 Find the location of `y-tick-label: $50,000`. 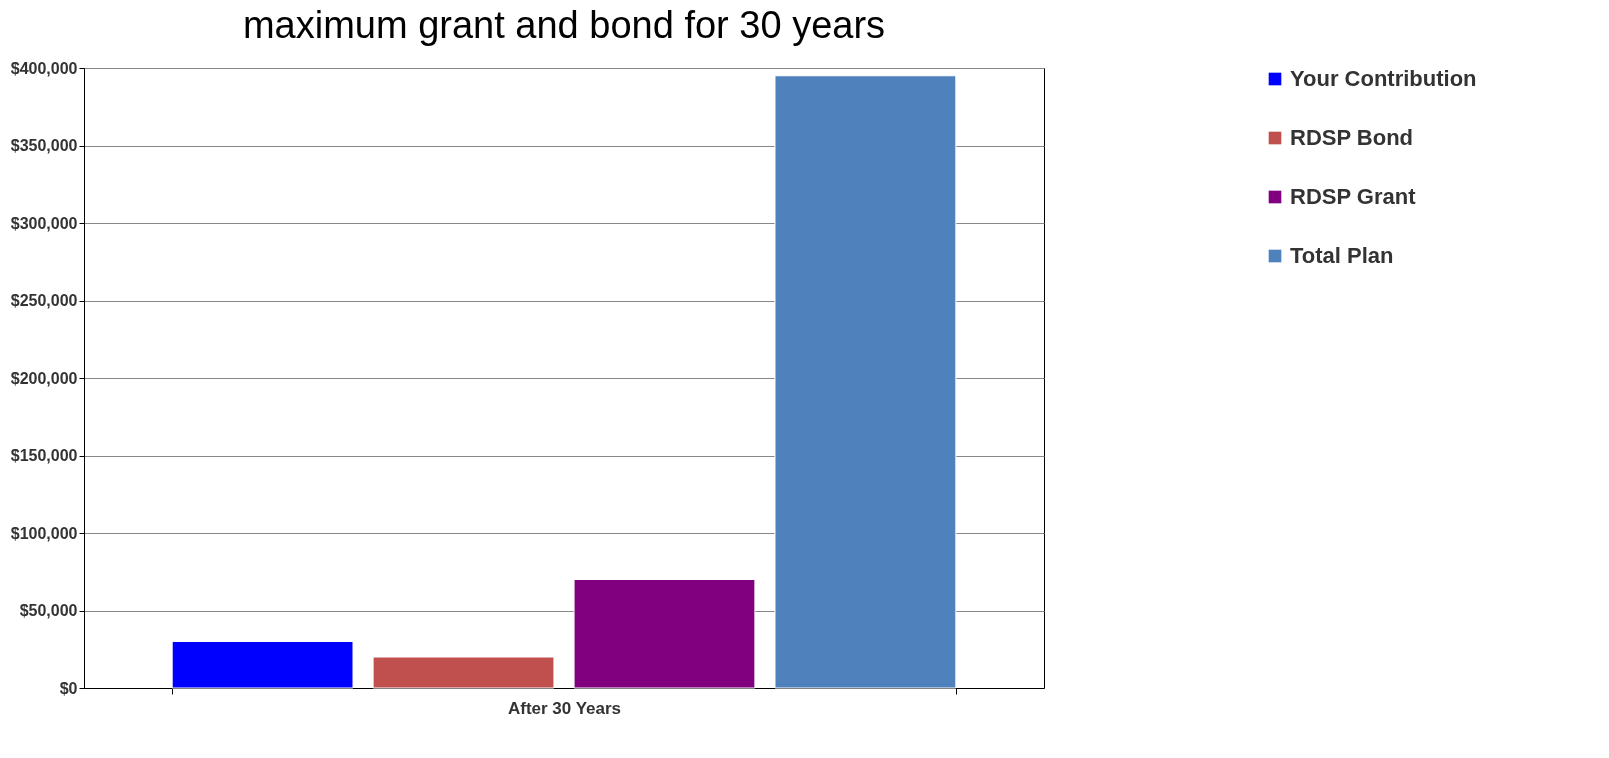

y-tick-label: $50,000 is located at coordinates (48, 610).